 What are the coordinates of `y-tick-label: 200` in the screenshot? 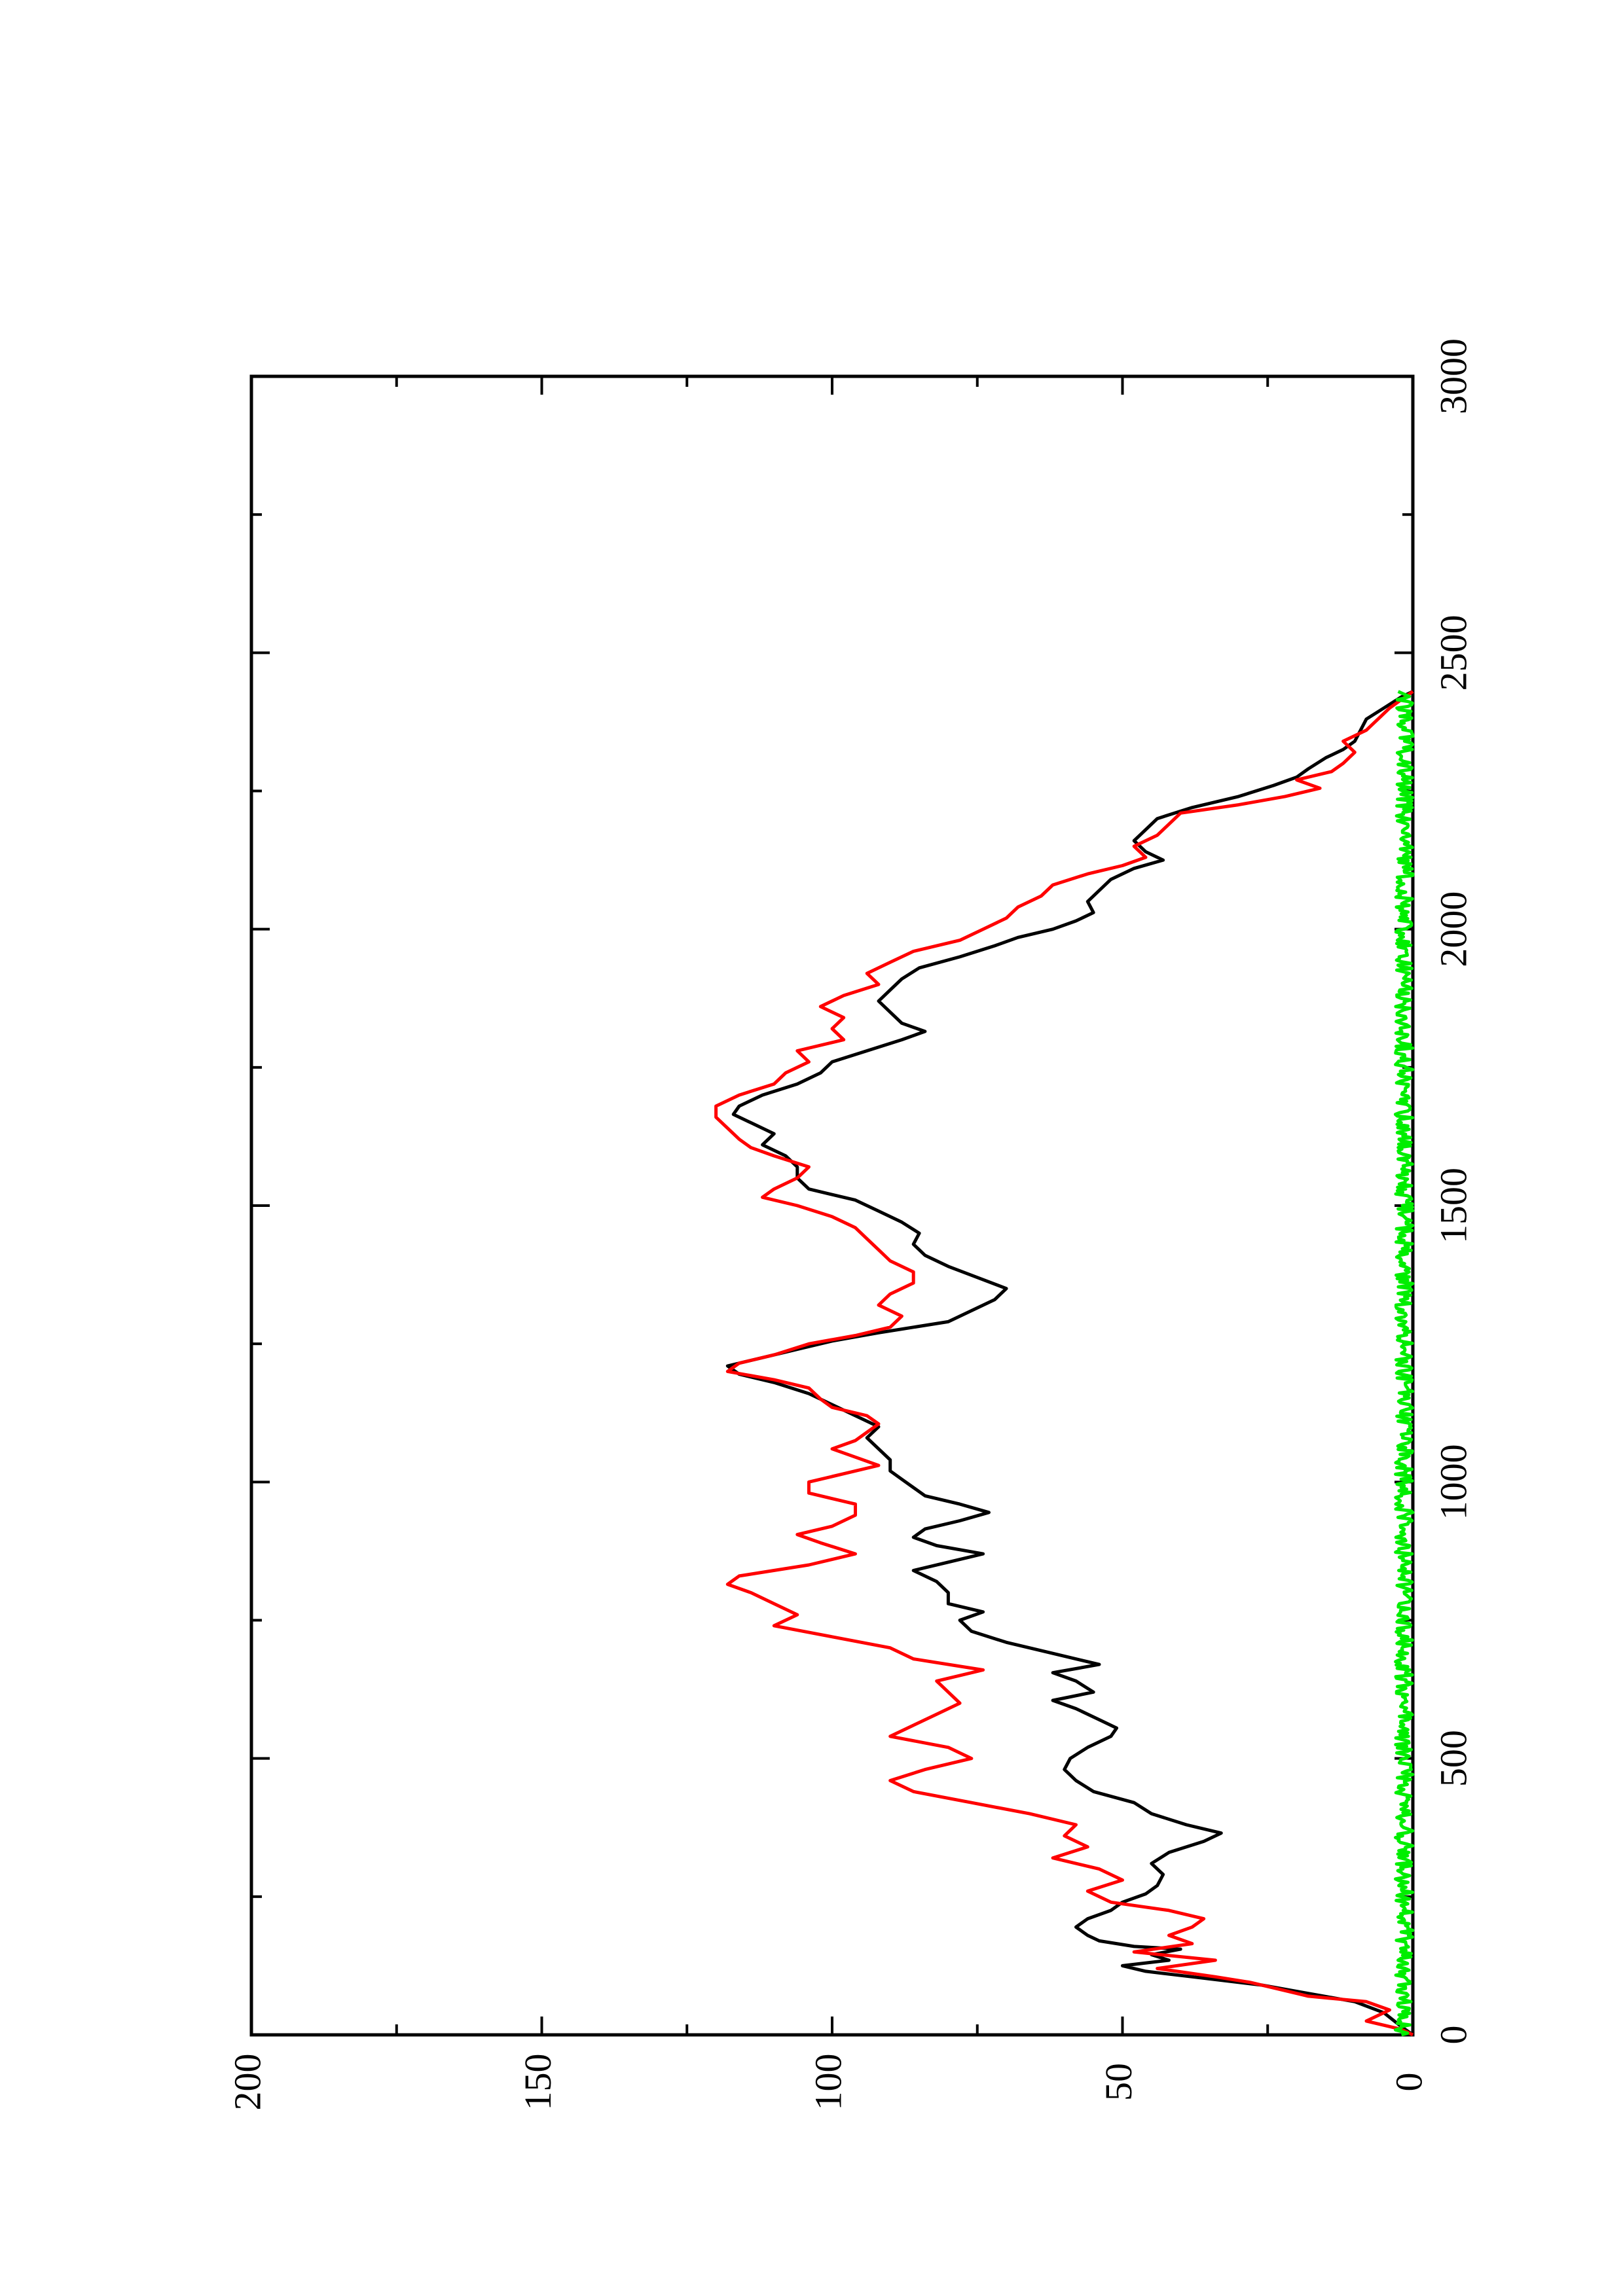 It's located at (247, 2082).